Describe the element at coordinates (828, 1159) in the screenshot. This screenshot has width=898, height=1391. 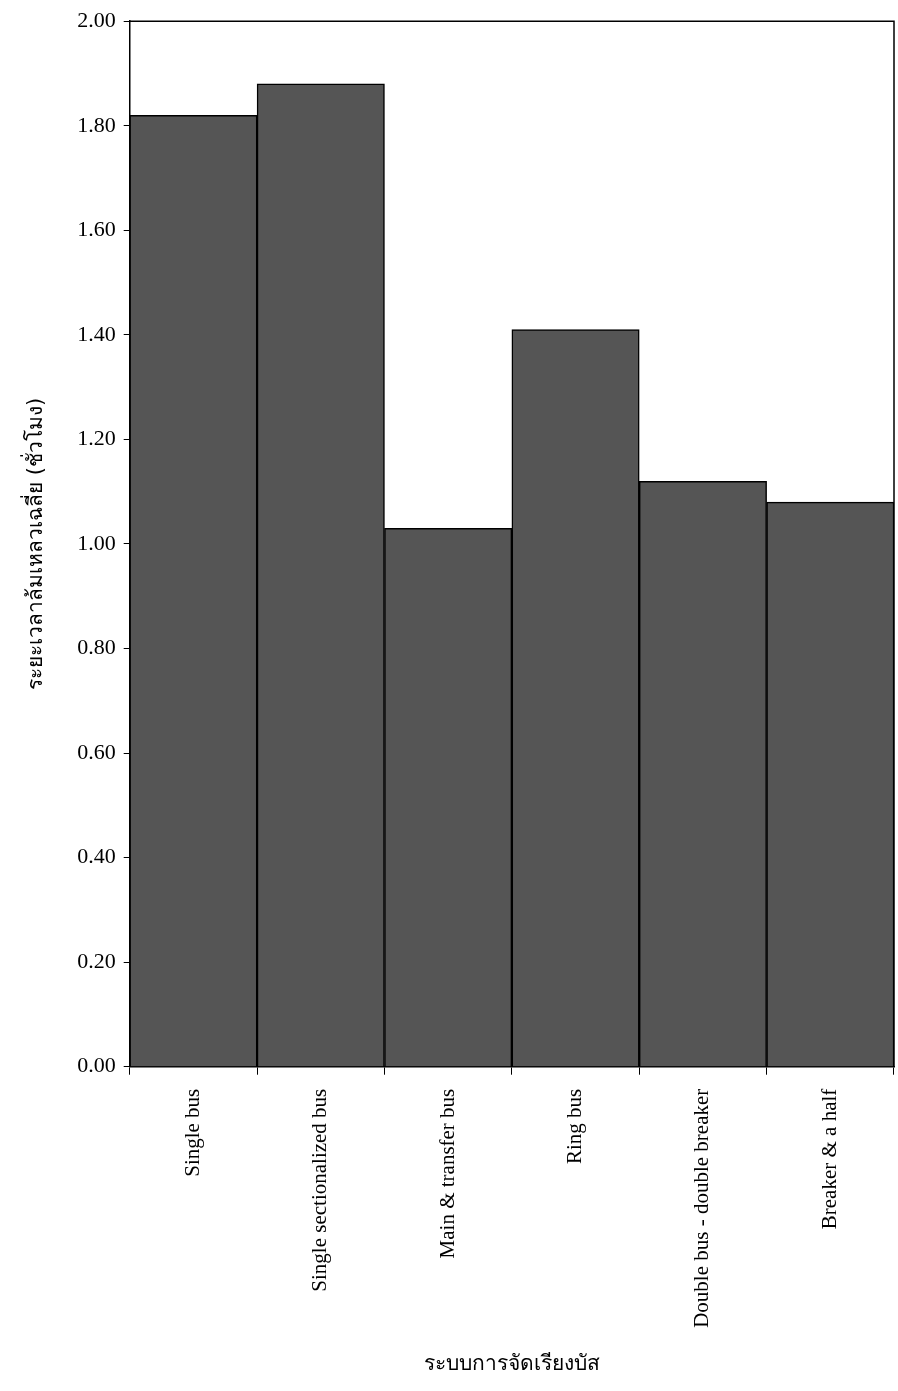
I see `x-tick-label: Breaker & a half` at that location.